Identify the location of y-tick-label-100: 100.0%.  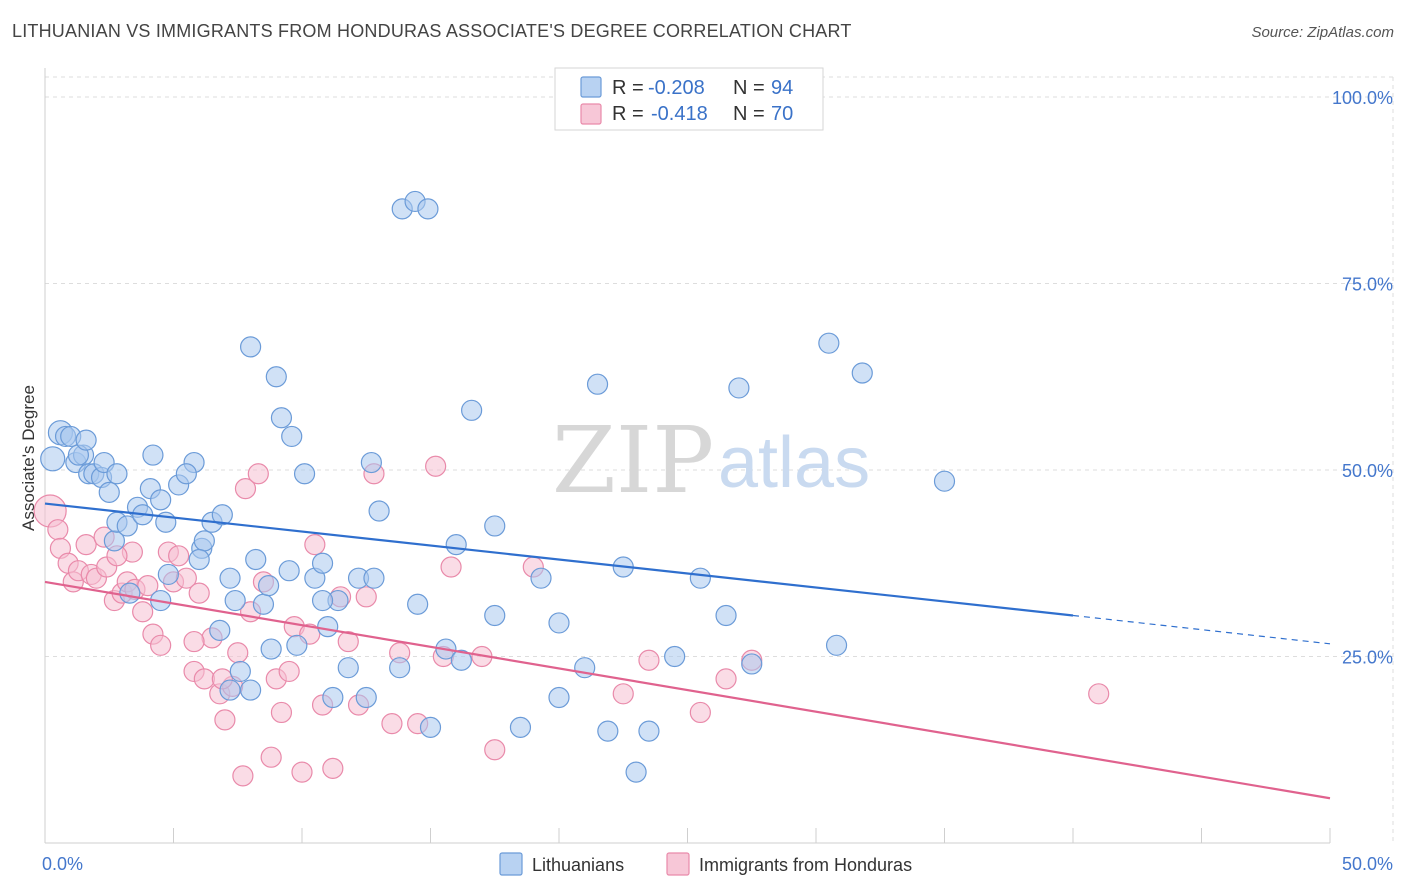
(1362, 98).